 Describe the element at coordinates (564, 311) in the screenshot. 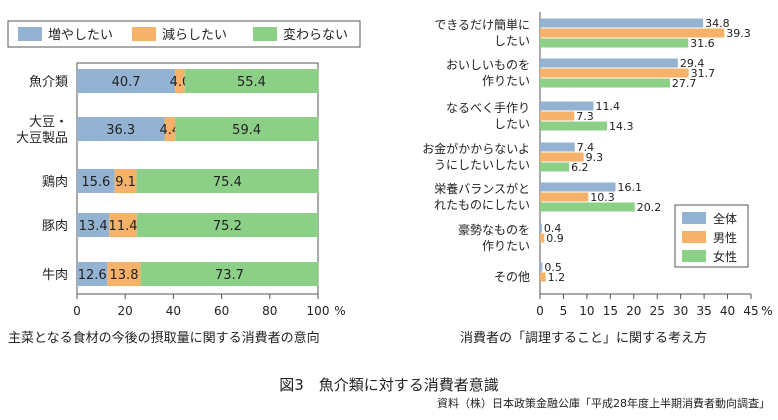

I see `x-tick-label-1: 5` at that location.